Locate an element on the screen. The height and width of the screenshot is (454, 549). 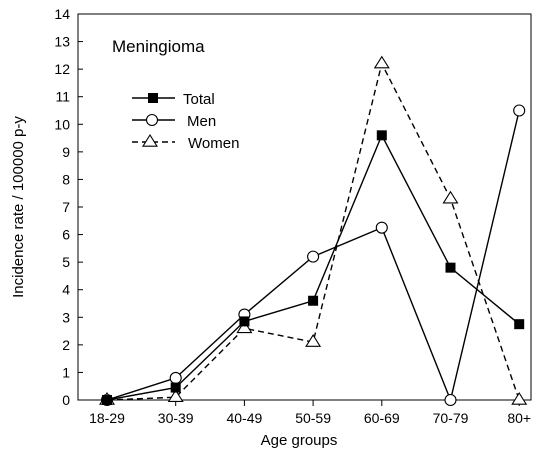
y-tick-label: 13 is located at coordinates (62, 42).